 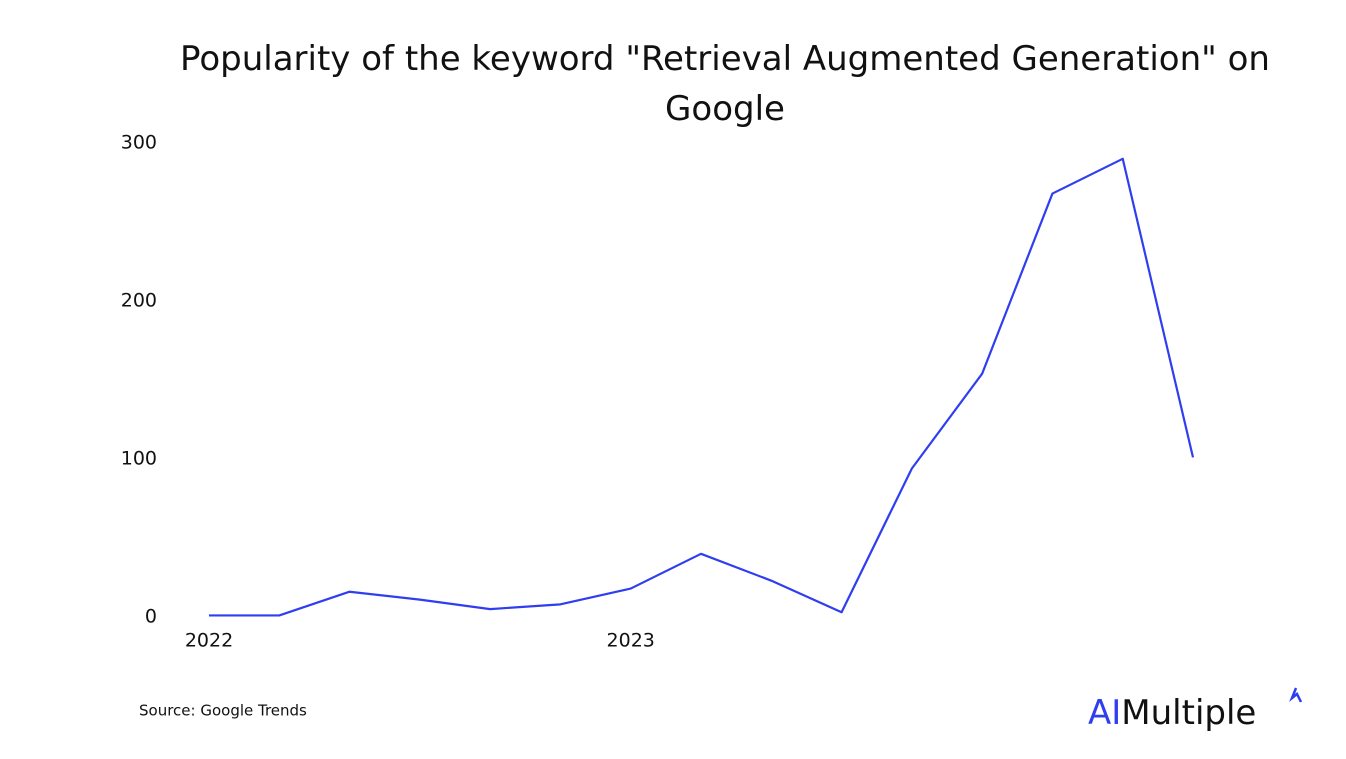 What do you see at coordinates (1188, 713) in the screenshot?
I see `logo-rest: Multiple` at bounding box center [1188, 713].